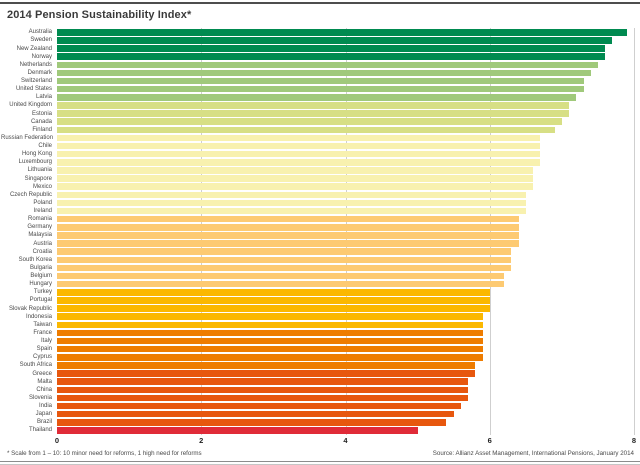 The image size is (640, 465). I want to click on bar-country-label: Latvia, so click(43, 97).